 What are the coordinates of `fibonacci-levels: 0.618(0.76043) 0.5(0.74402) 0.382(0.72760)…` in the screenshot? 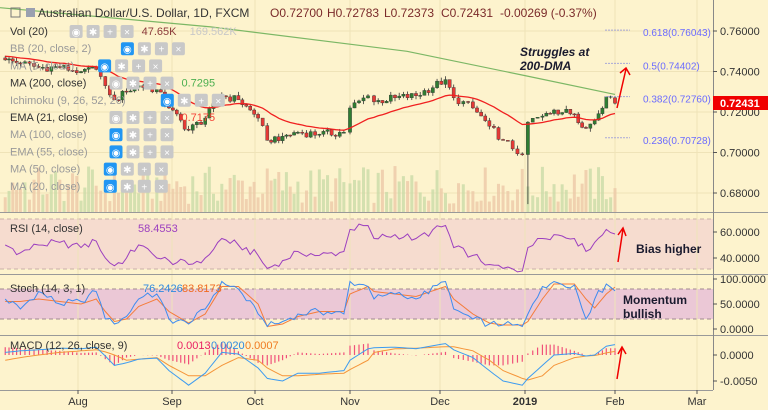 It's located at (658, 87).